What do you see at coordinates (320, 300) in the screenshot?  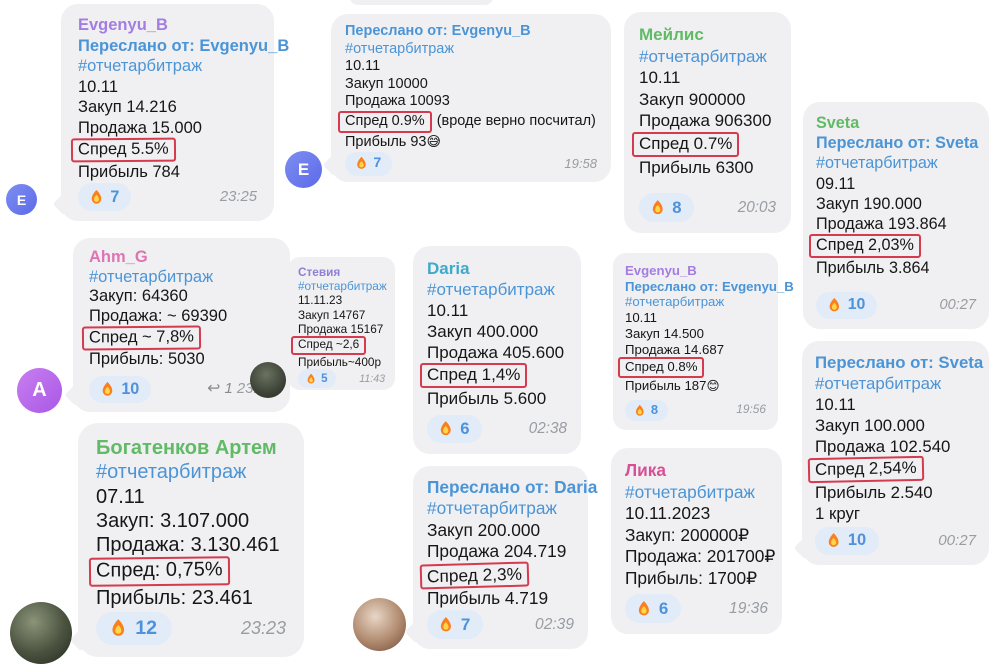 I see `line-text: 11.11.23` at bounding box center [320, 300].